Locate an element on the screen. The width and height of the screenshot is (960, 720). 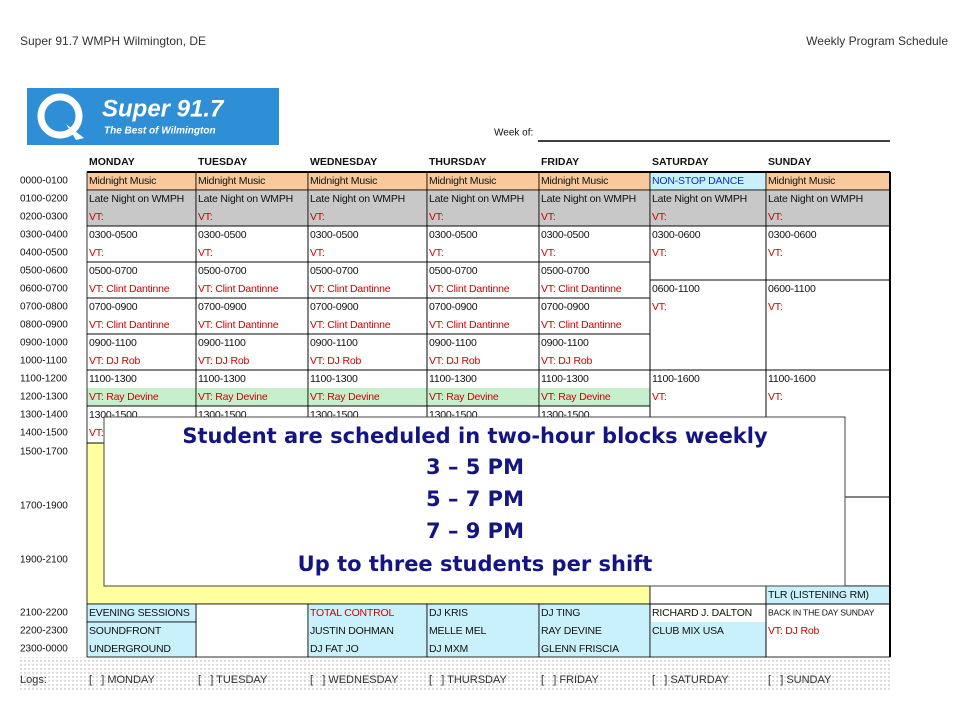
notice-line: 5 – 7 PM is located at coordinates (475, 499).